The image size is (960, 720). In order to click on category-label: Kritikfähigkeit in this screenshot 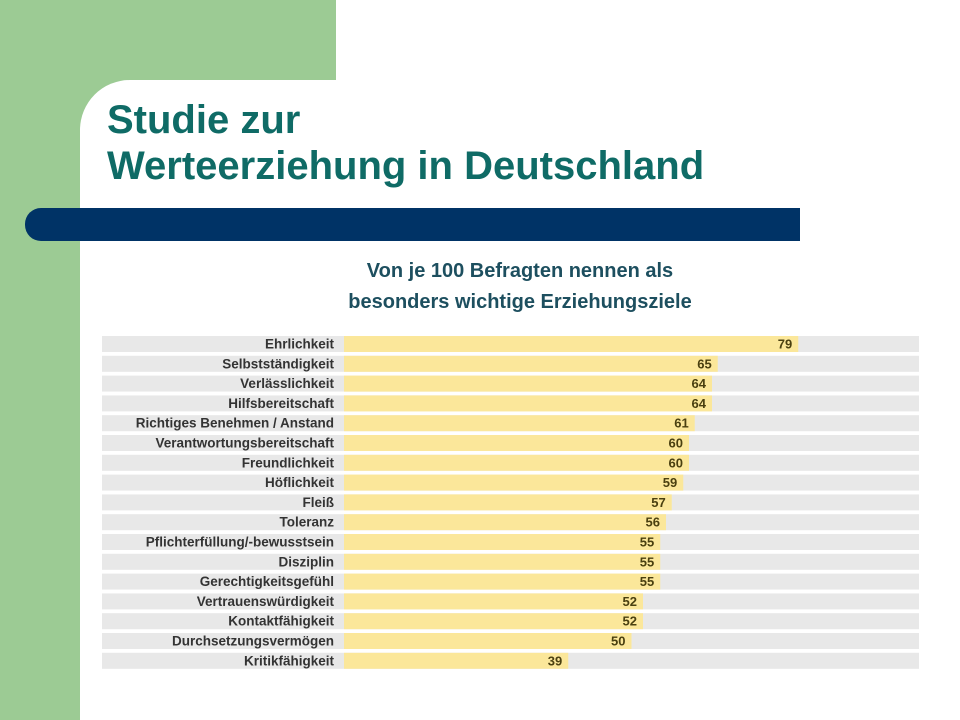, I will do `click(289, 660)`.